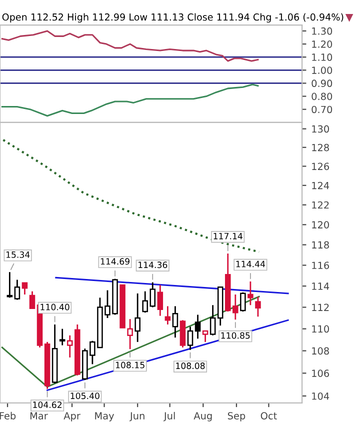  What do you see at coordinates (173, 18) in the screenshot?
I see `chart-title: Open 112.52 High 112.99 Low 111.13 Close 111.94 Chg -1.06 (-0.94%)` at bounding box center [173, 18].